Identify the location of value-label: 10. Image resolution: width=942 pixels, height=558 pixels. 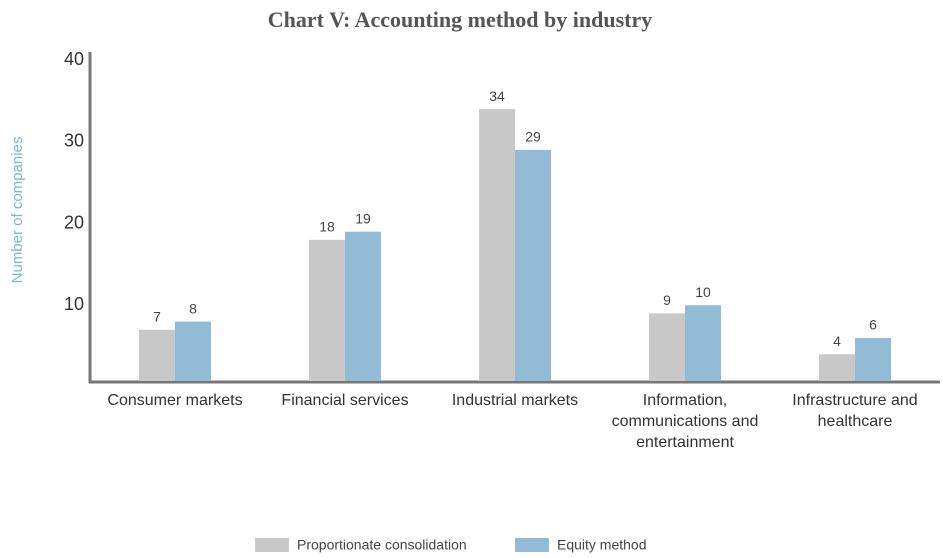
(703, 292).